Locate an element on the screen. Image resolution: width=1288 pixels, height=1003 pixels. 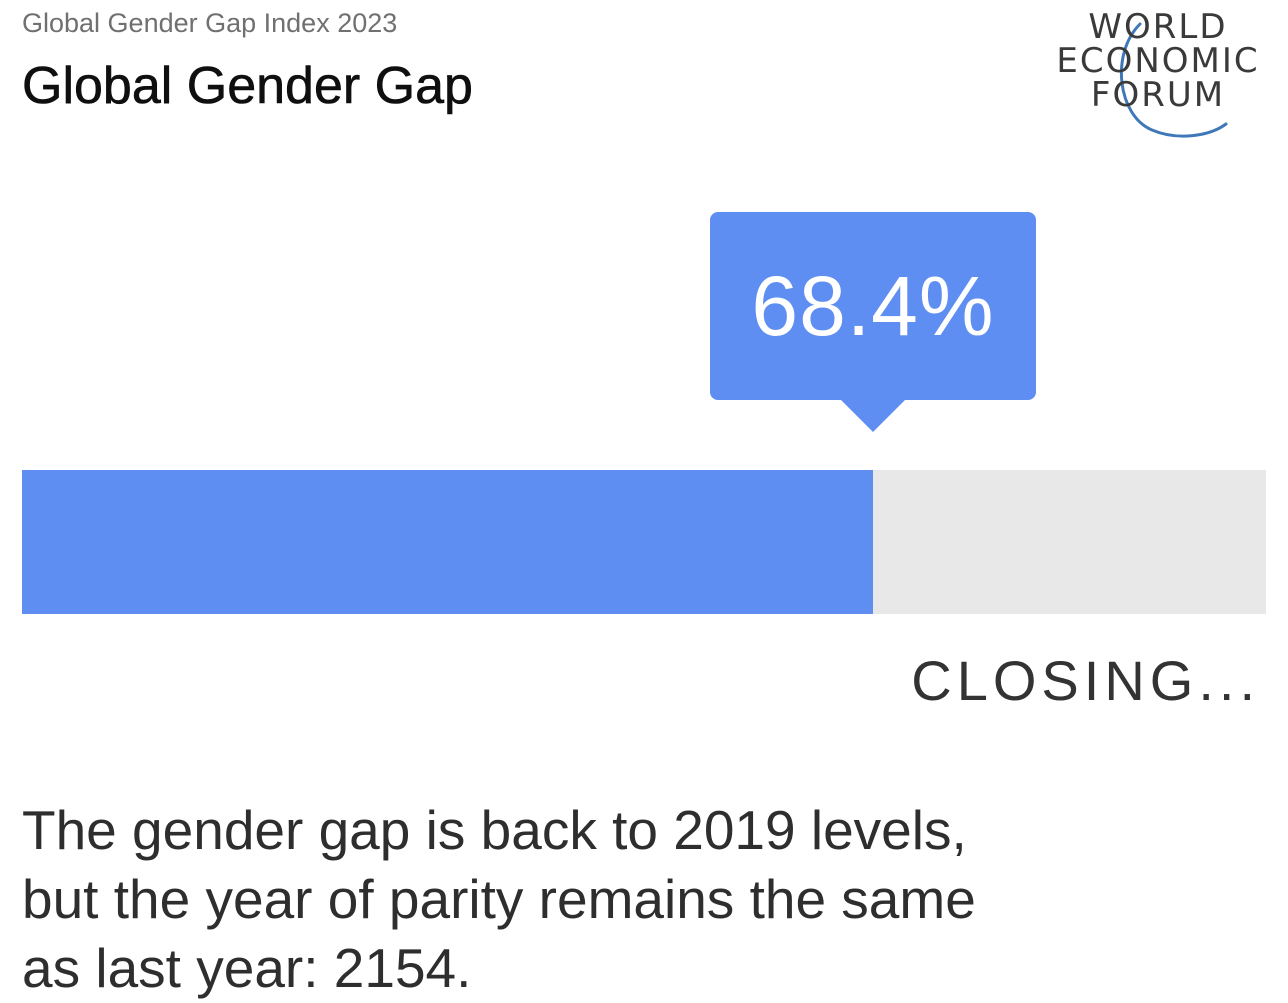
wef-logo: WORLD ECONOMIC FORUM is located at coordinates (1158, 75).